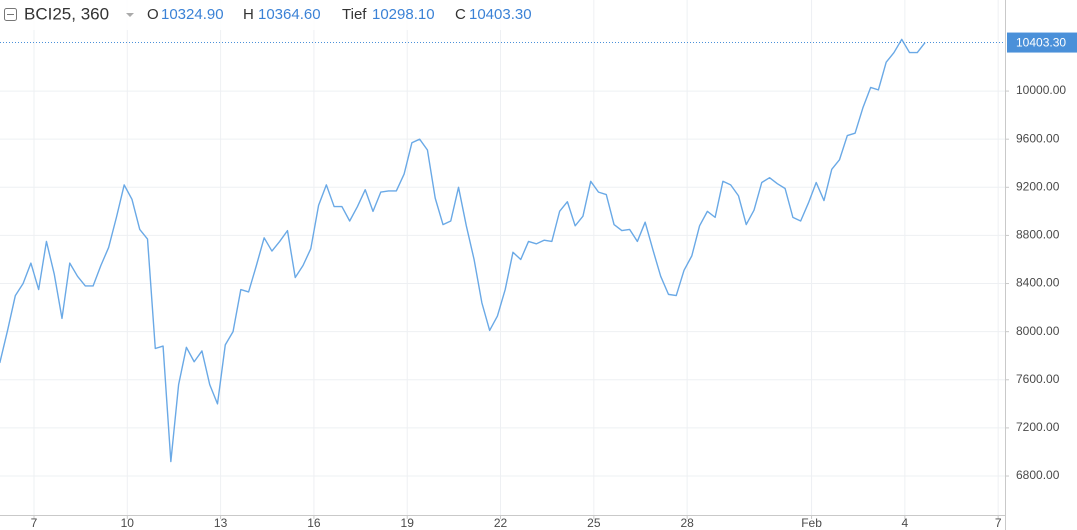 The width and height of the screenshot is (1077, 530). I want to click on last-price-box, so click(1042, 42).